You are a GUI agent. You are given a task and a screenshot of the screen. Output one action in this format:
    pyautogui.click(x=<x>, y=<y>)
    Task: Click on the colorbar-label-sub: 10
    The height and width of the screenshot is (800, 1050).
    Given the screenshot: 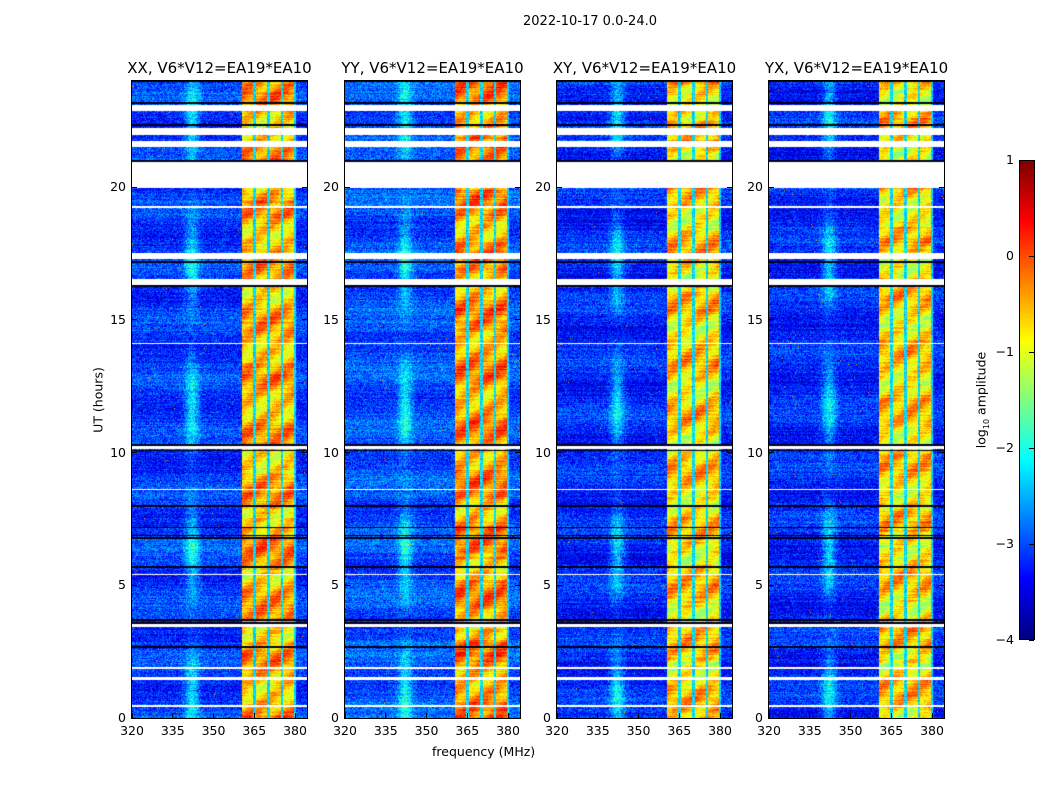 What is the action you would take?
    pyautogui.click(x=986, y=424)
    